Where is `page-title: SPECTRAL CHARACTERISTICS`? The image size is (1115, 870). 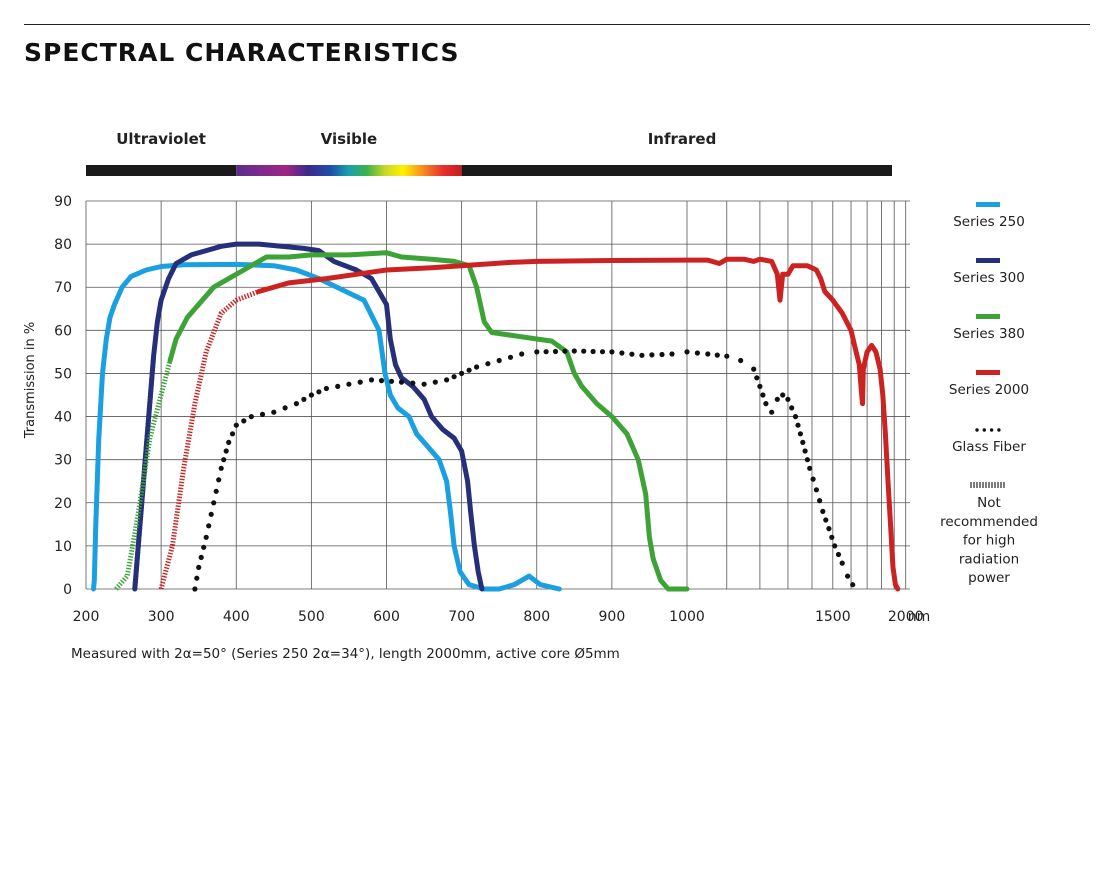 page-title: SPECTRAL CHARACTERISTICS is located at coordinates (242, 52).